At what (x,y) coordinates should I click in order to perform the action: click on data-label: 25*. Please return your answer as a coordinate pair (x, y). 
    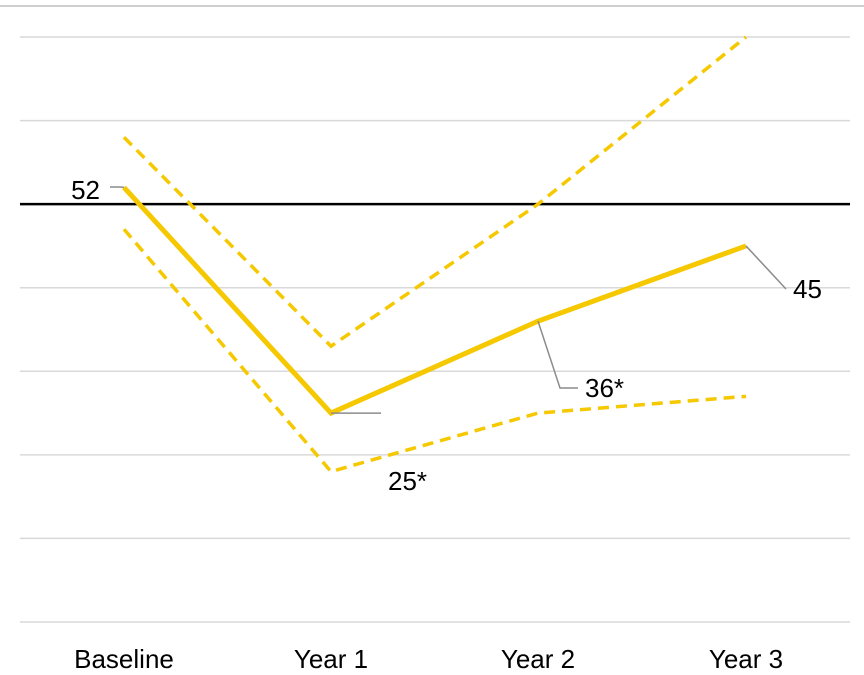
    Looking at the image, I should click on (407, 481).